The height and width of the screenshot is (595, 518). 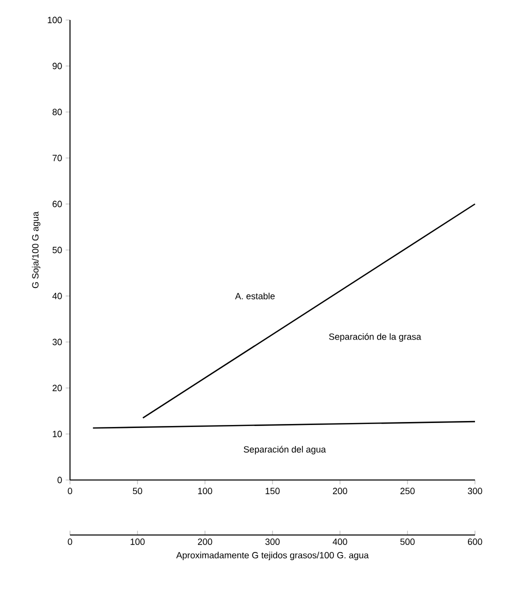 What do you see at coordinates (137, 491) in the screenshot?
I see `x-tick-label: 50` at bounding box center [137, 491].